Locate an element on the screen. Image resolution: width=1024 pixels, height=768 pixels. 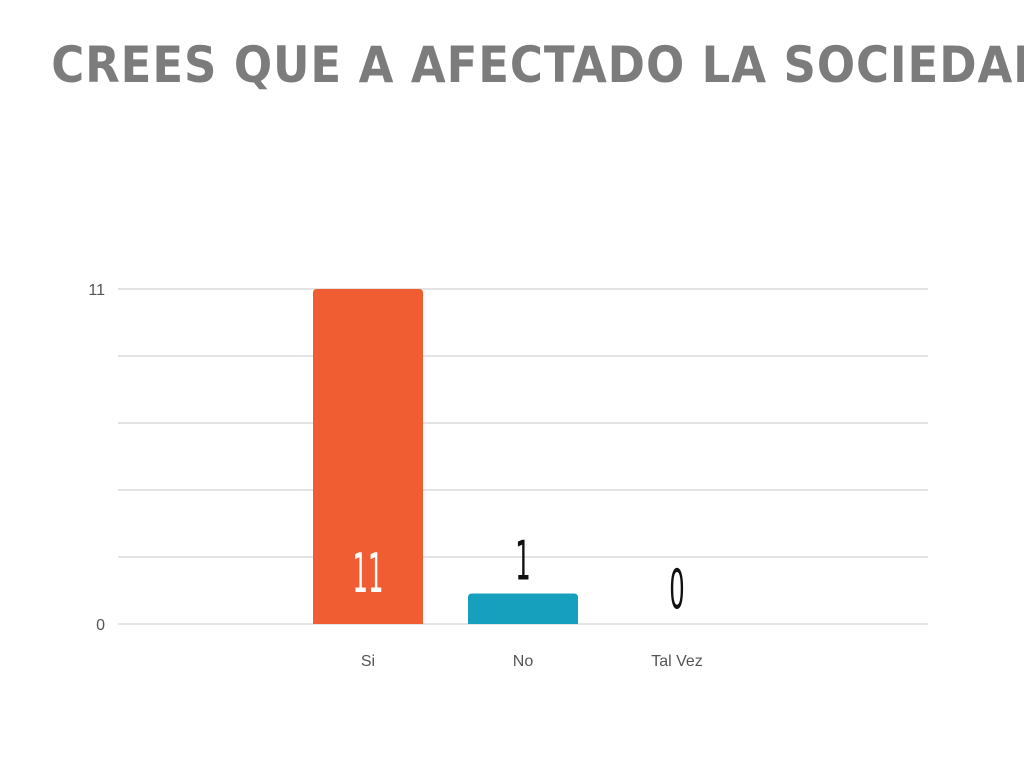
y-tick-label: 11 is located at coordinates (96, 290).